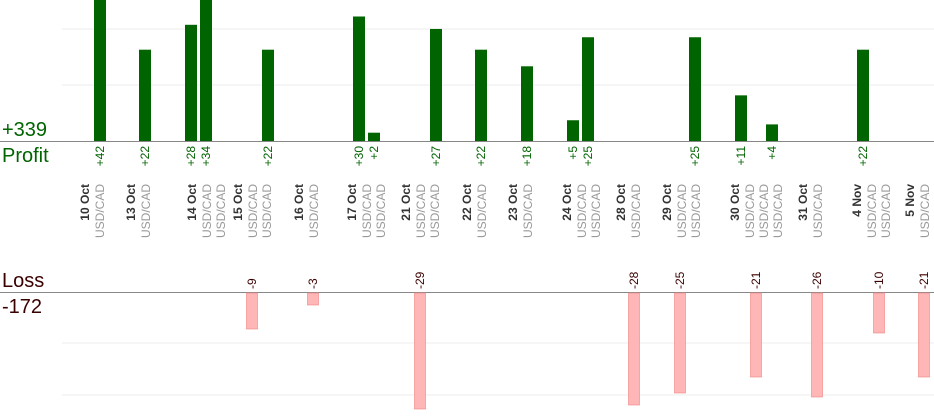 This screenshot has width=934, height=420. I want to click on profit-data-label: +28, so click(191, 156).